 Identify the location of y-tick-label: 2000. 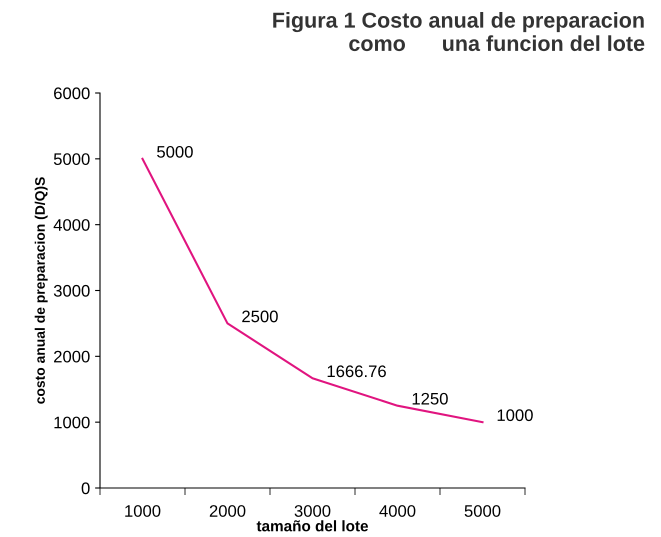
(72, 356).